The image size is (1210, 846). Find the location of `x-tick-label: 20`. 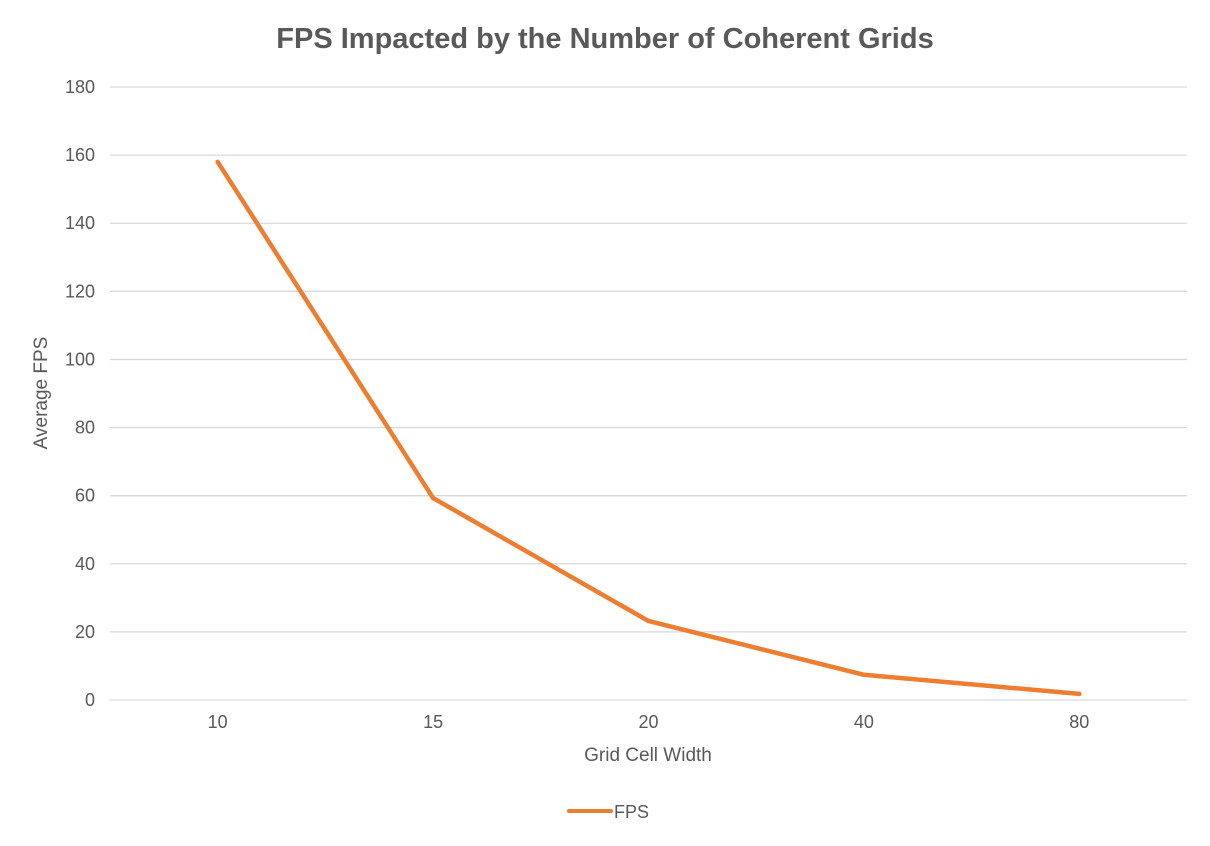

x-tick-label: 20 is located at coordinates (648, 722).